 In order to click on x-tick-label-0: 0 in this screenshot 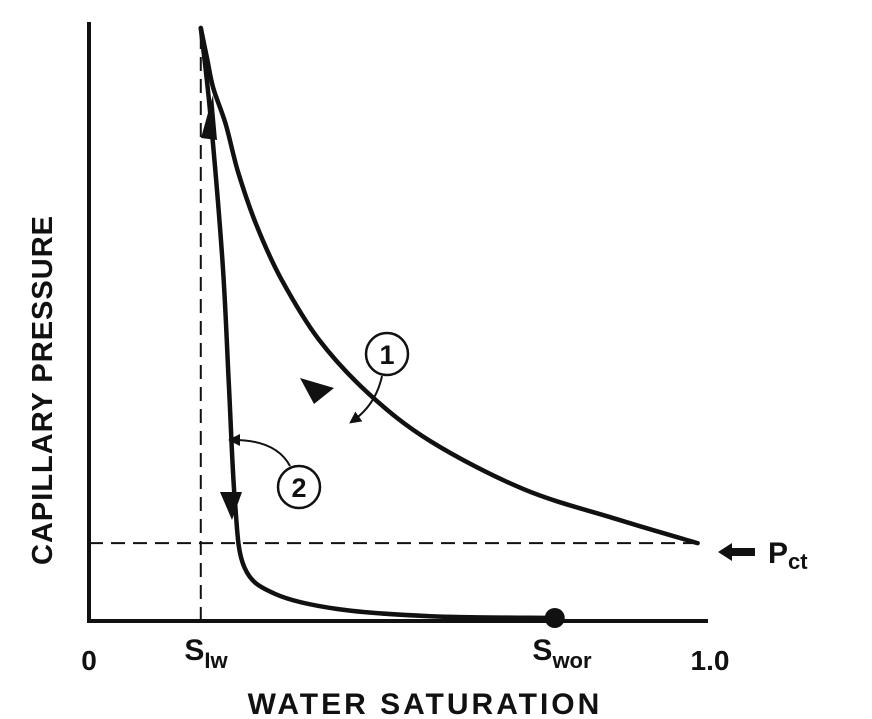, I will do `click(89, 660)`.